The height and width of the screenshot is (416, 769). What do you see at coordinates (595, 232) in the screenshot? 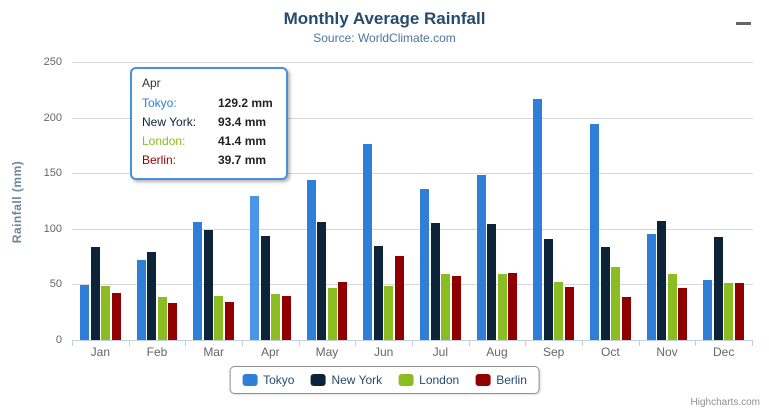
I see `bar-tokyo-oct` at bounding box center [595, 232].